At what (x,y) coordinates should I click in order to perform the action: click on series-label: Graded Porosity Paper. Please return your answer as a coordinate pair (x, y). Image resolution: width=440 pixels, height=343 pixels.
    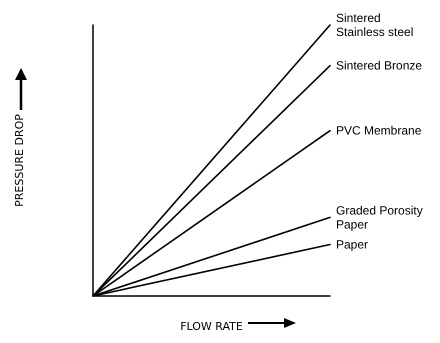
    Looking at the image, I should click on (381, 217).